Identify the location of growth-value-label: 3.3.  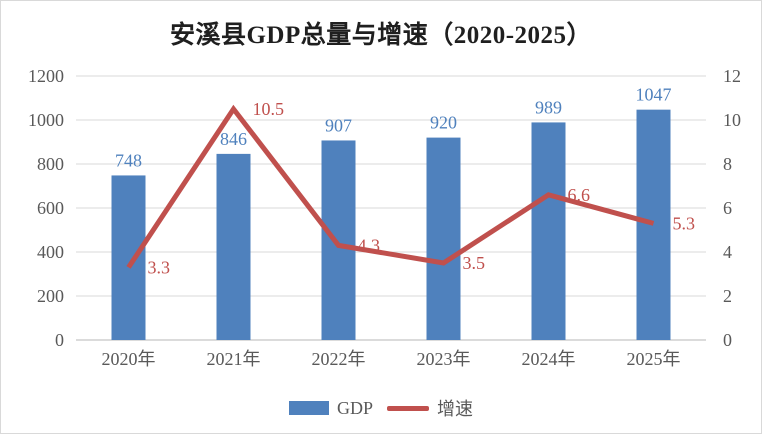
(159, 267).